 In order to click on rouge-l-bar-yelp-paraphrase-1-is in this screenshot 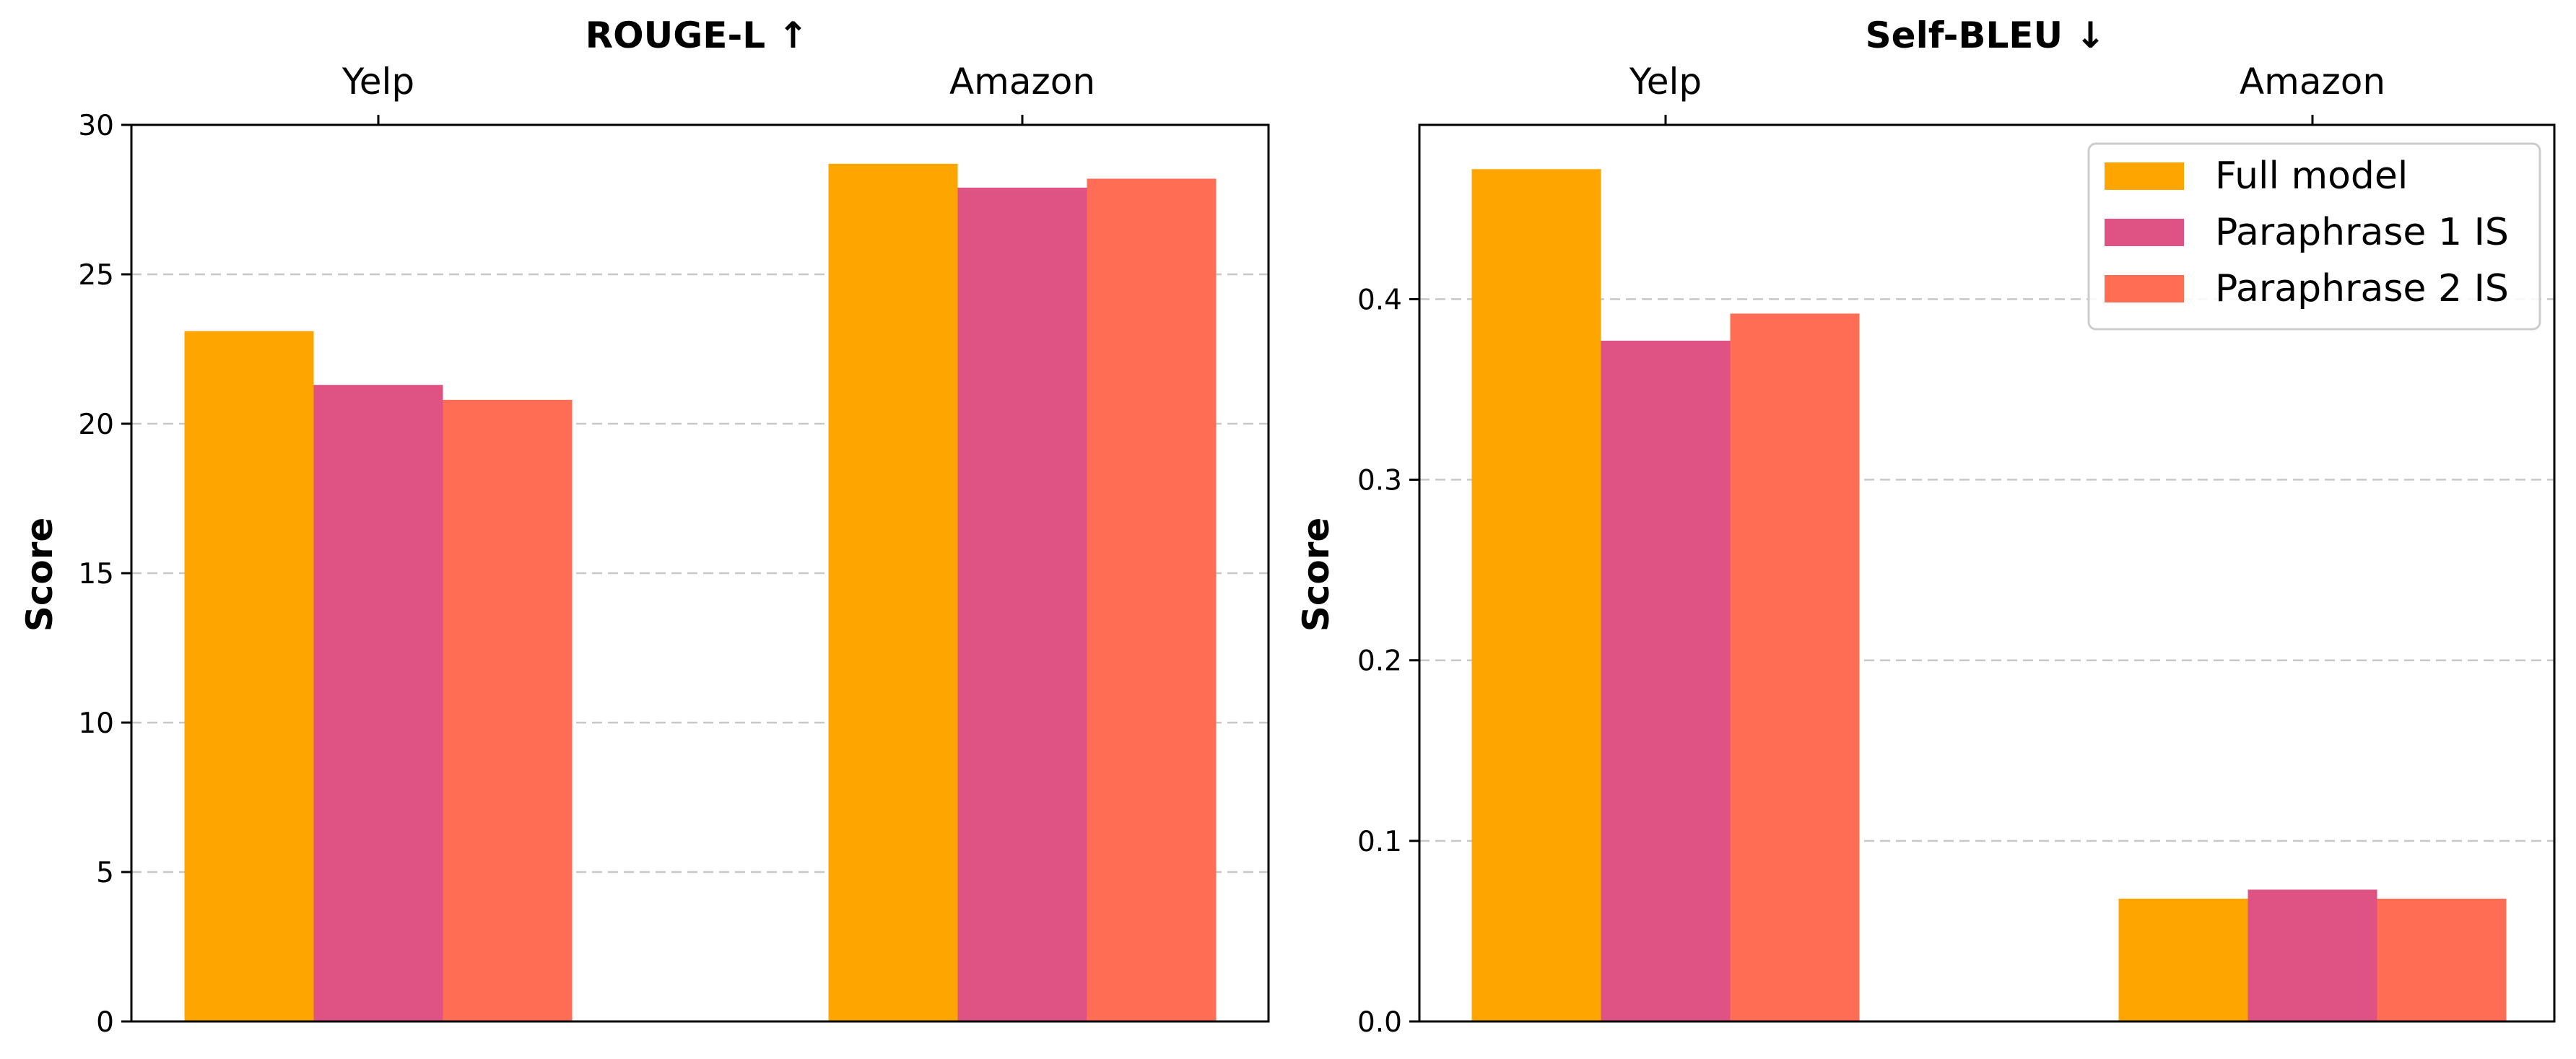, I will do `click(378, 703)`.